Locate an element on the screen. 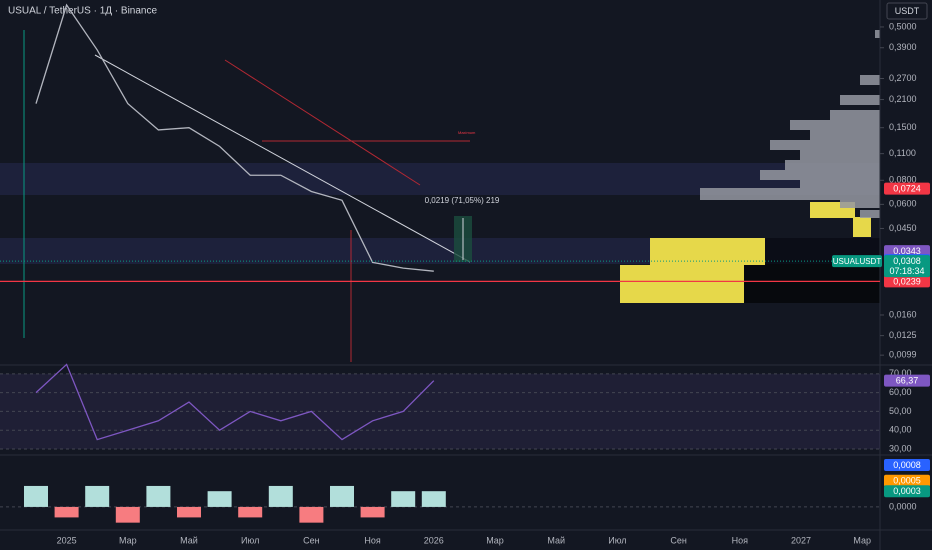 The width and height of the screenshot is (932, 550). measure-label: 0,0219 (71,05%) 219 is located at coordinates (462, 200).